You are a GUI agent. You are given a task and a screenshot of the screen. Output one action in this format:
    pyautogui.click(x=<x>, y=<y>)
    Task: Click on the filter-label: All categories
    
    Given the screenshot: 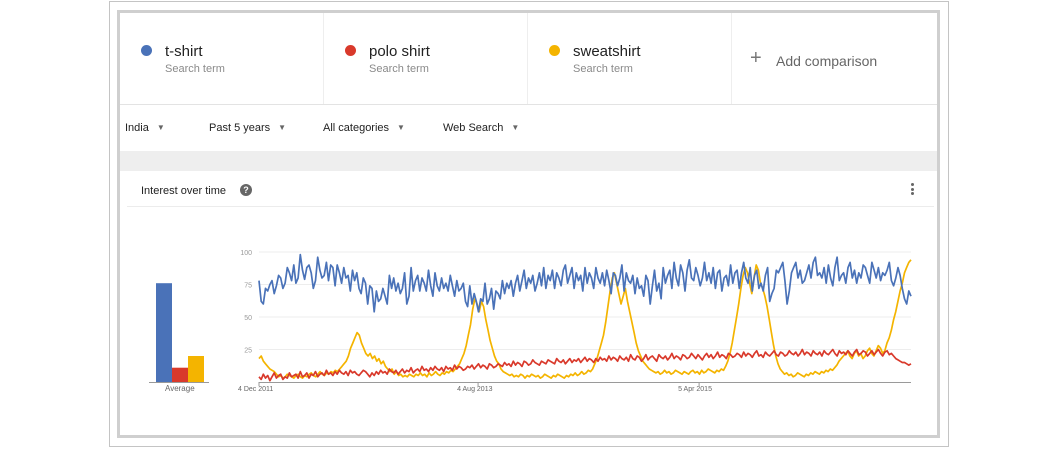 What is the action you would take?
    pyautogui.click(x=356, y=128)
    